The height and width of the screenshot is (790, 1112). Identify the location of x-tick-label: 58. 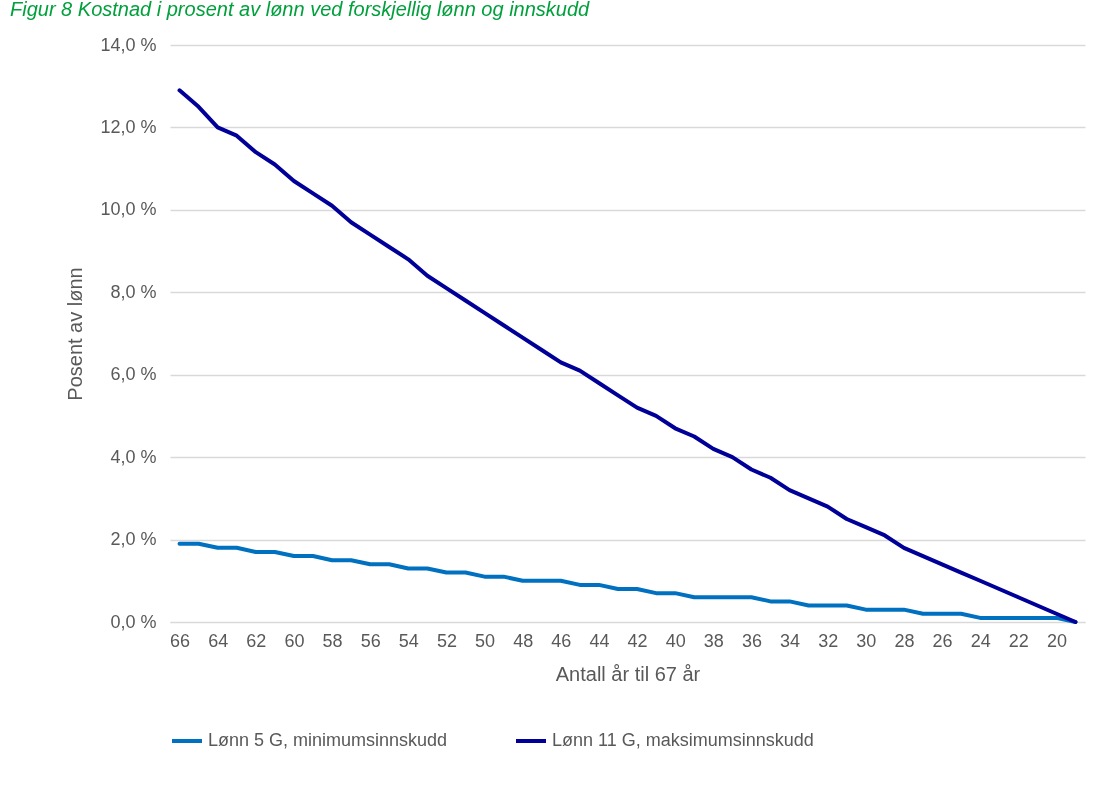
(332, 640).